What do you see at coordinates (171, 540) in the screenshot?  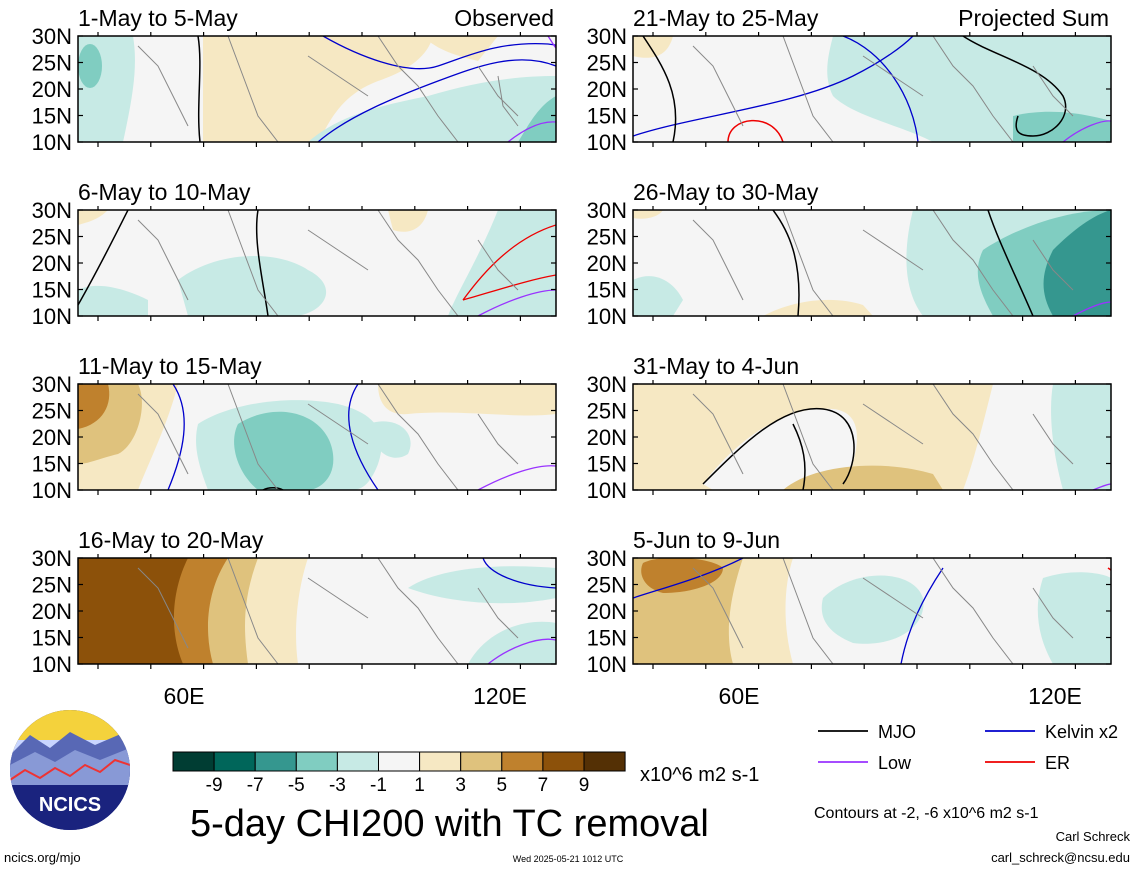 I see `panel-title: 16-May to 20-May` at bounding box center [171, 540].